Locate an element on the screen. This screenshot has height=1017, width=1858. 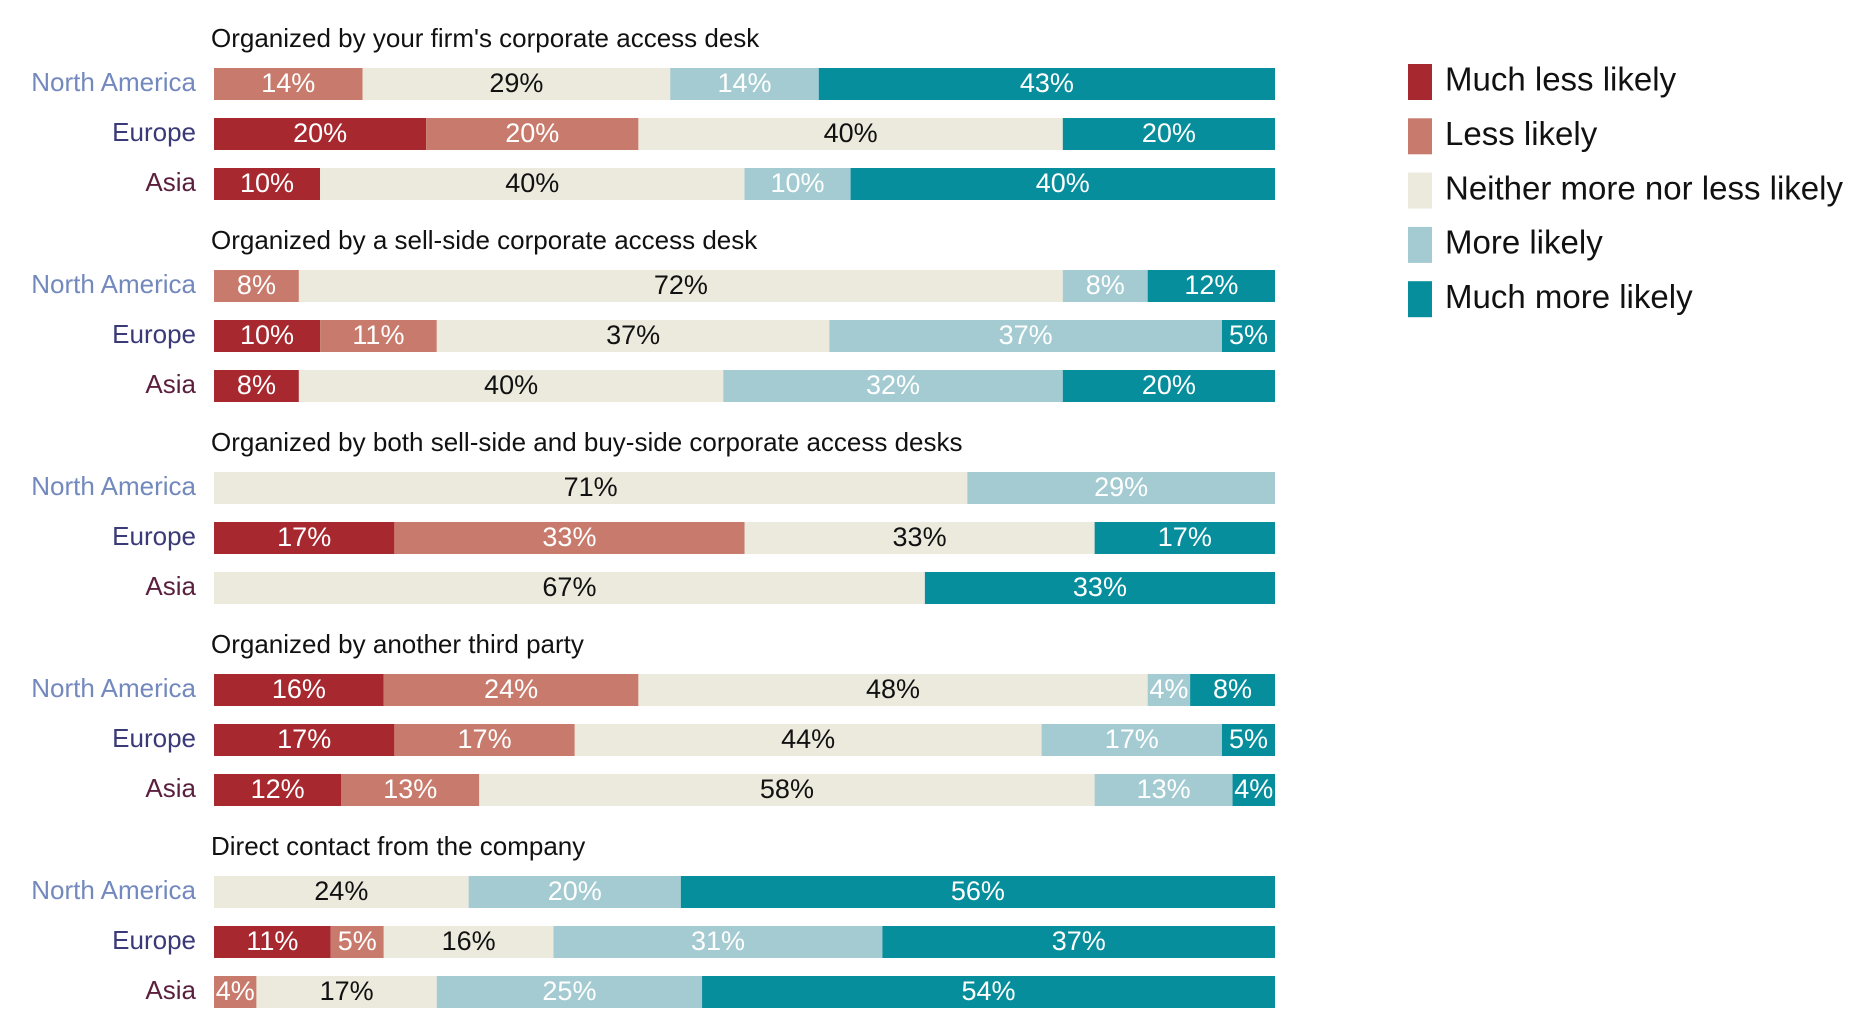
value-label: 43% is located at coordinates (1047, 83).